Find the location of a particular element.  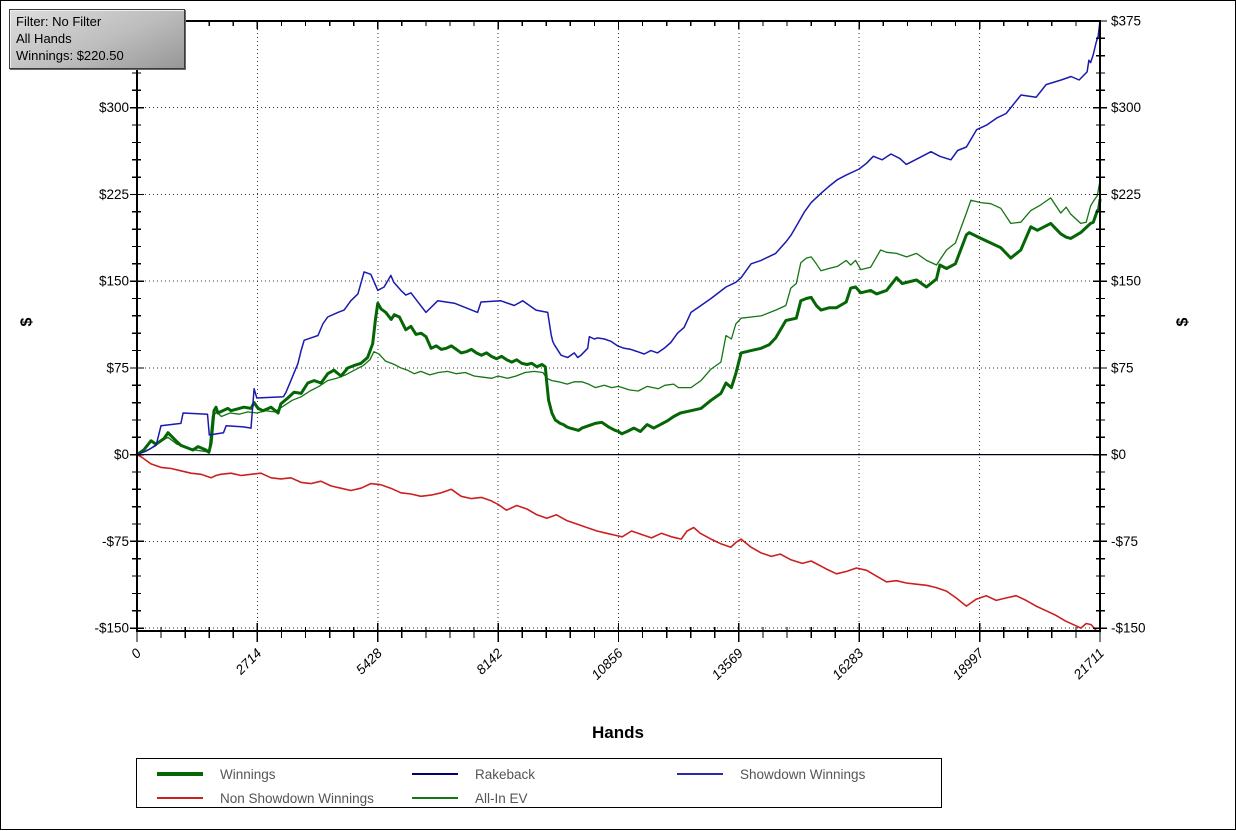

info-filter-line: Filter: No Filter is located at coordinates (59, 21).